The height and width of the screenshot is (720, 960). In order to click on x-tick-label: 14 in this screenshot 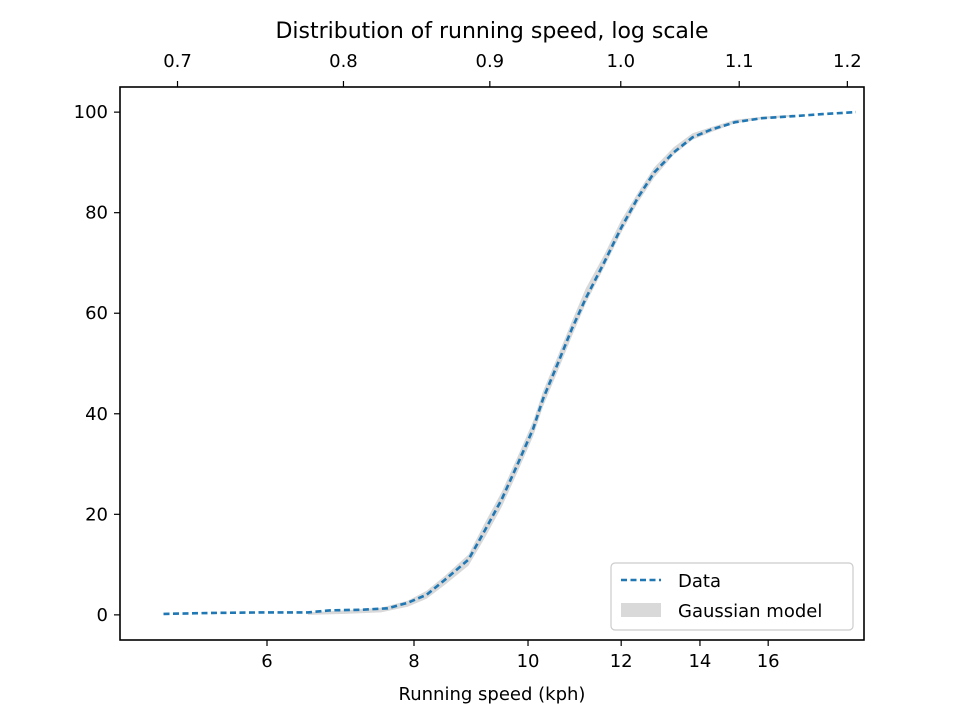, I will do `click(699, 661)`.